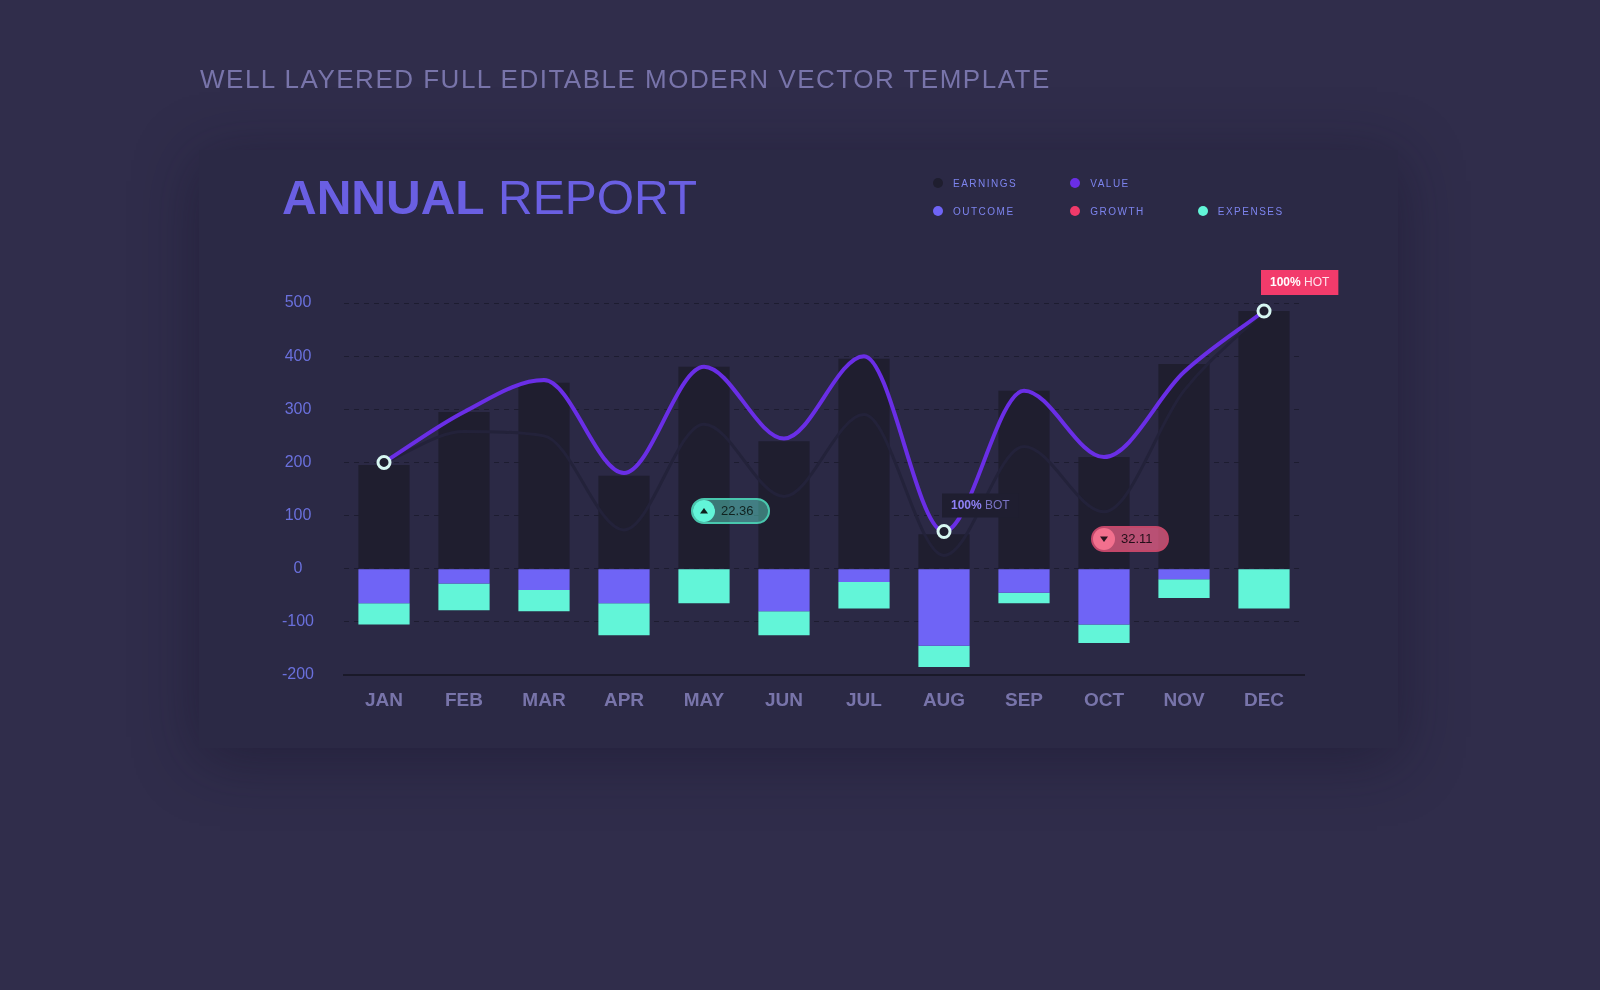  What do you see at coordinates (864, 699) in the screenshot?
I see `x-tick-label: JUL` at bounding box center [864, 699].